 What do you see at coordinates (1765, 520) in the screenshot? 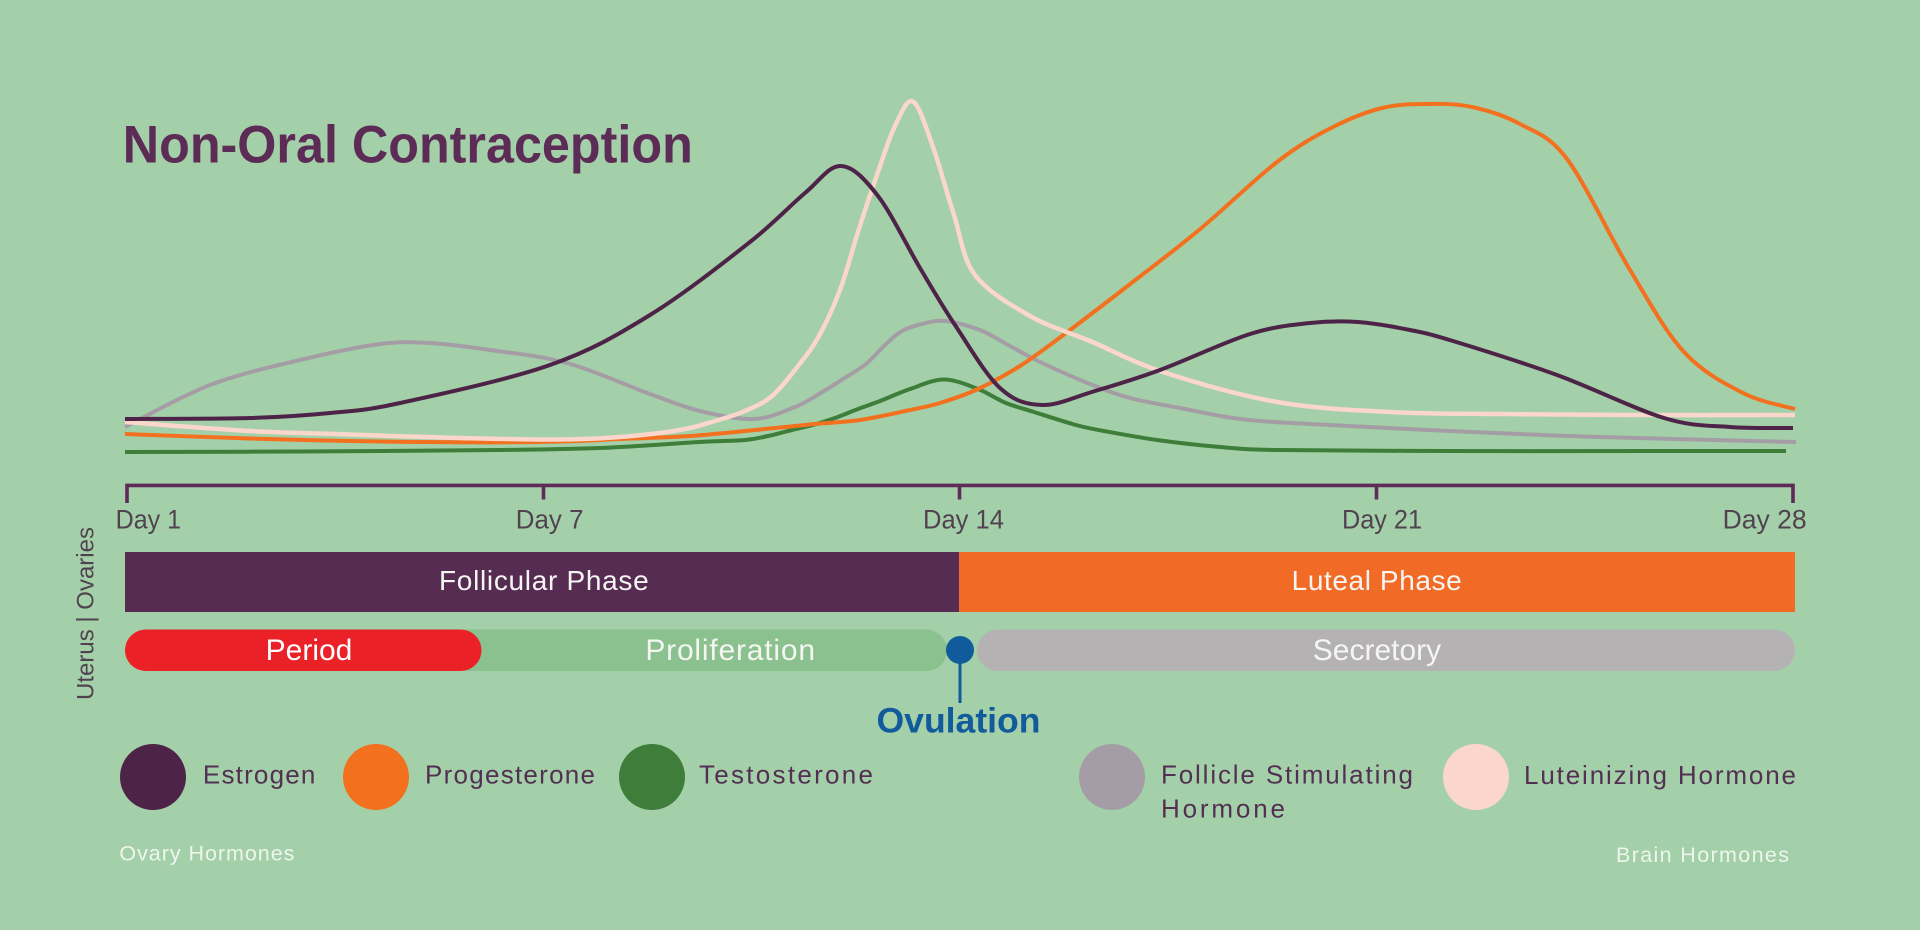
I see `svg-text: Day 28` at bounding box center [1765, 520].